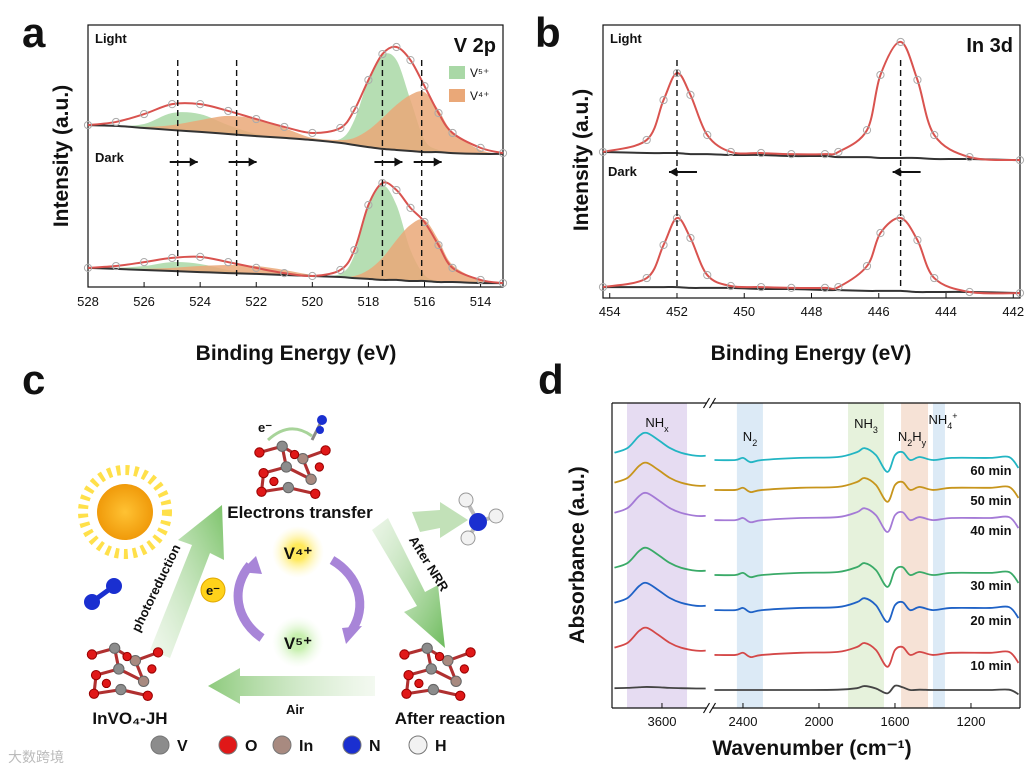  I want to click on x-tick-label: 516, so click(425, 301).